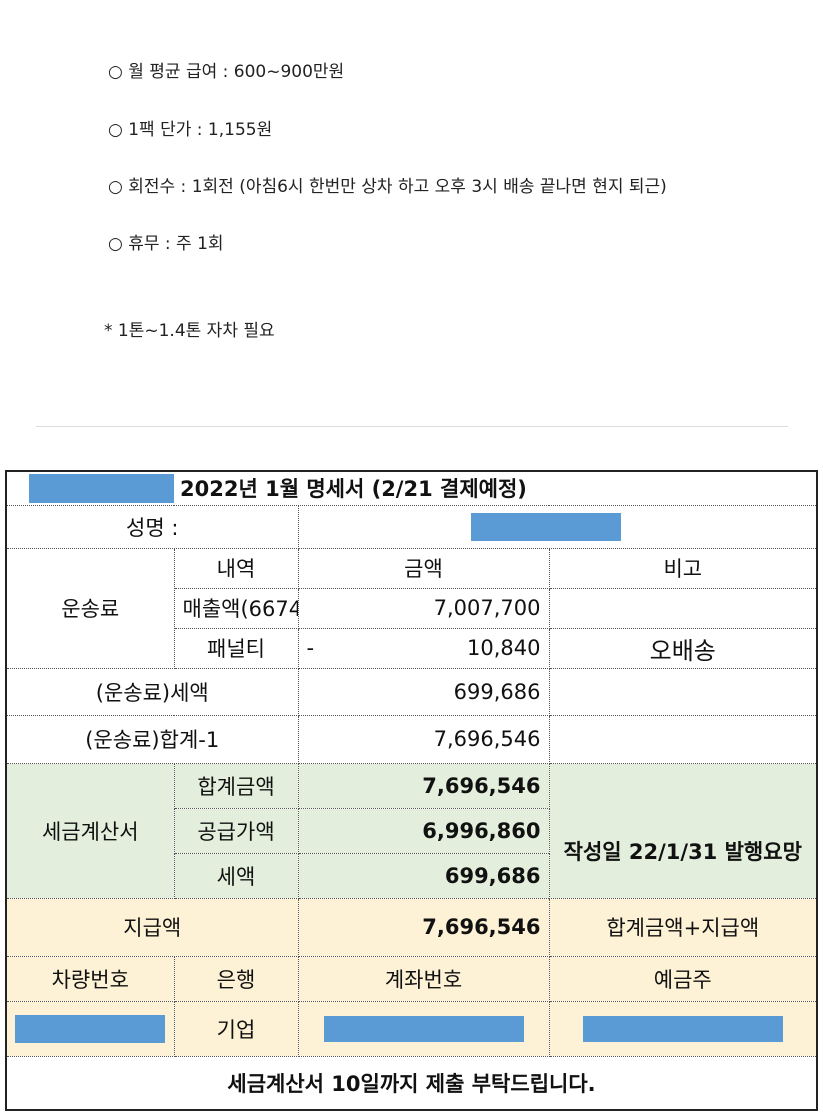 The height and width of the screenshot is (1117, 823). I want to click on invoice-supply-row: 공급가액 6,996,860, so click(411, 830).